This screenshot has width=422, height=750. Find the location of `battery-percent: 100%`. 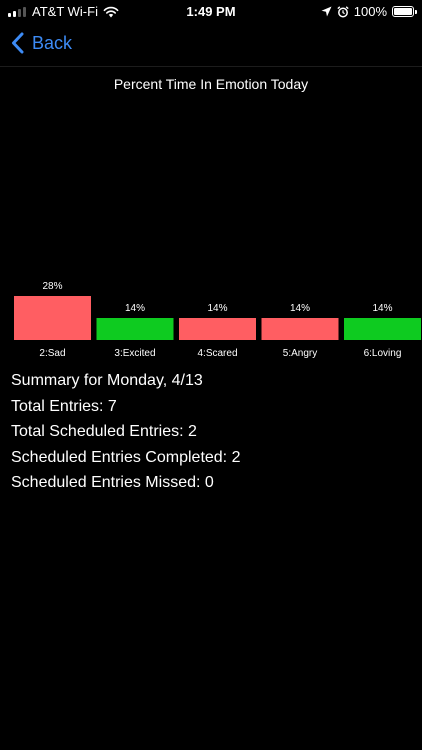

battery-percent: 100% is located at coordinates (370, 11).